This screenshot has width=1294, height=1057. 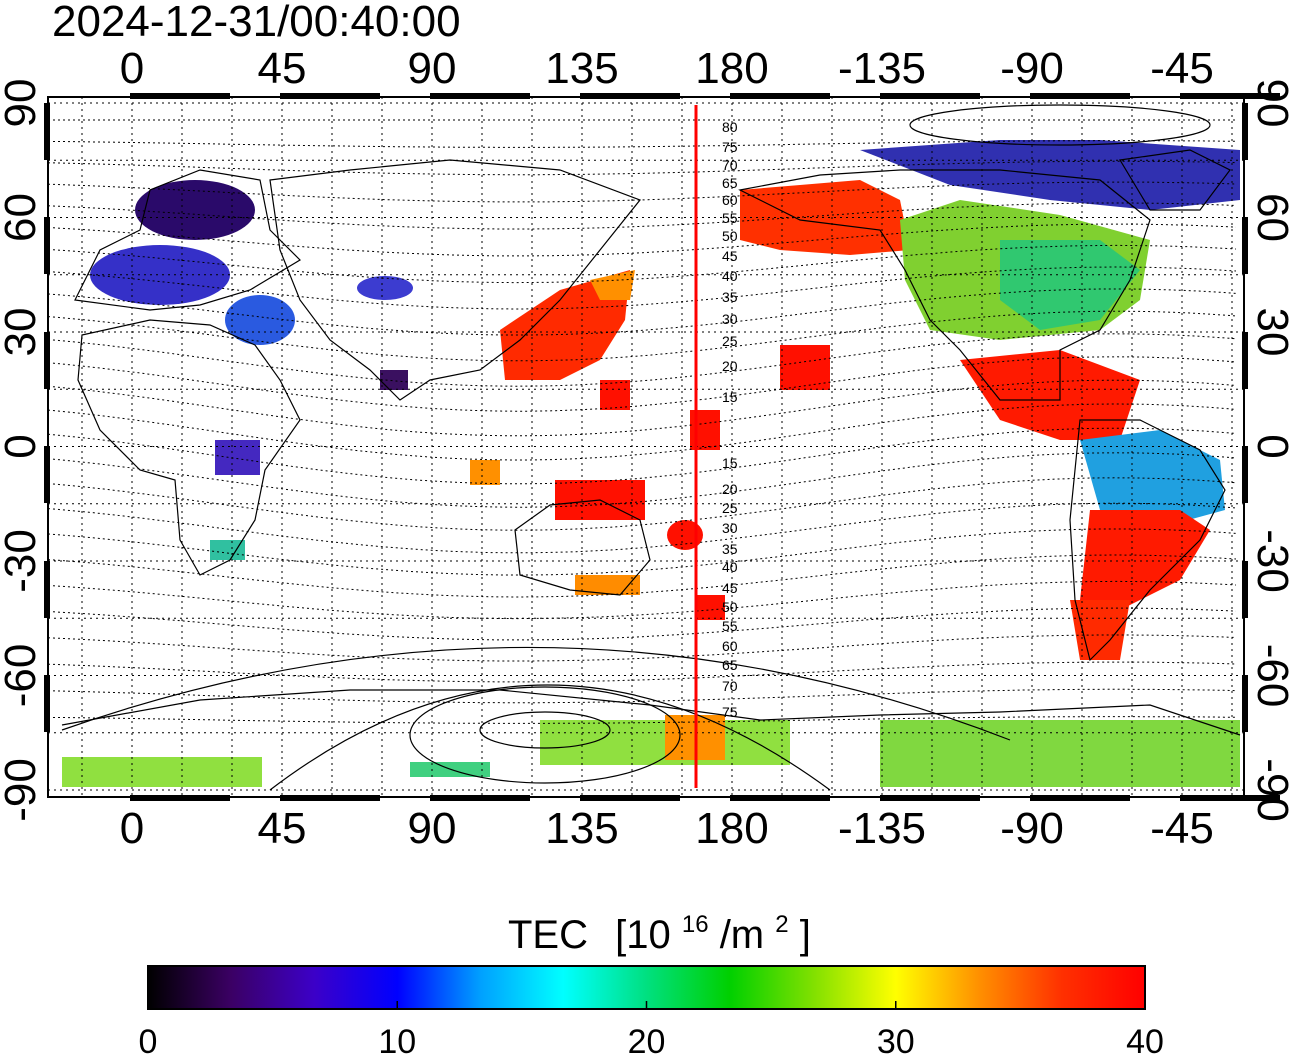 I want to click on contour-label: 20, so click(x=730, y=489).